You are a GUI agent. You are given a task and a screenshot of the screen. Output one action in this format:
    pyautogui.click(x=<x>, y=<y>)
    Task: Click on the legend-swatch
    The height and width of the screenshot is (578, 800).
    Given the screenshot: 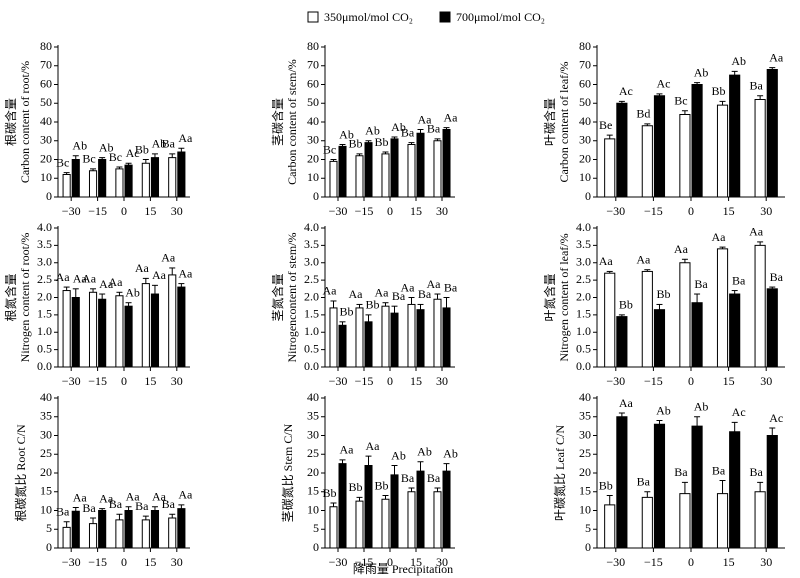 What is the action you would take?
    pyautogui.click(x=313, y=17)
    